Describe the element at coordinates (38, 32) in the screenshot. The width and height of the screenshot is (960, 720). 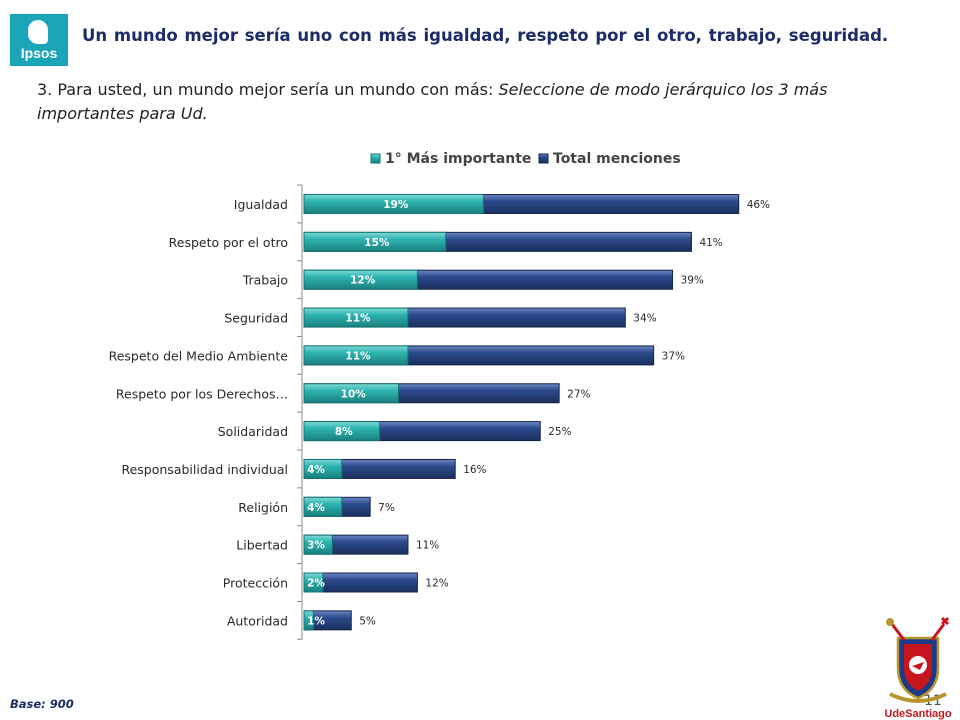
I see `ipsos-logo-mark` at that location.